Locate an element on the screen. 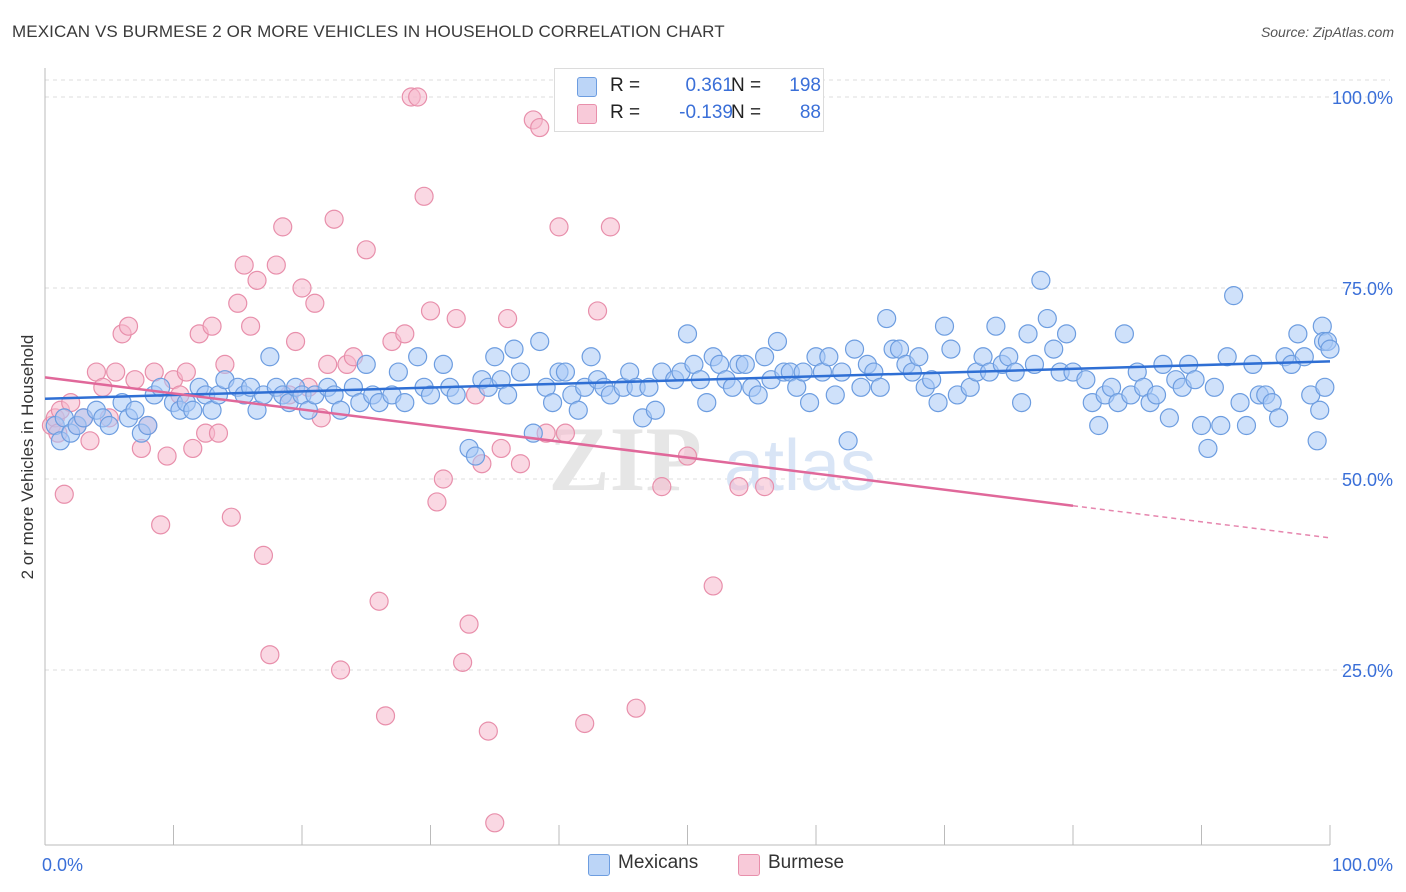 This screenshot has width=1406, height=892. watermark: ZIP atlas is located at coordinates (712, 459).